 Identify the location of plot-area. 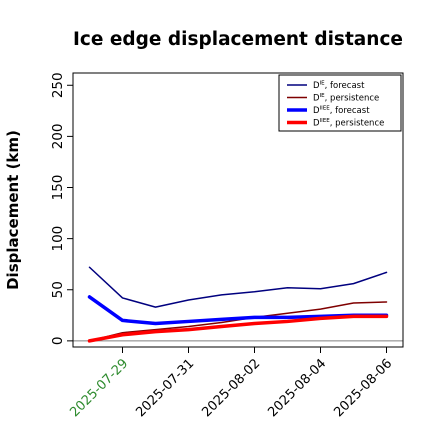
(238, 304).